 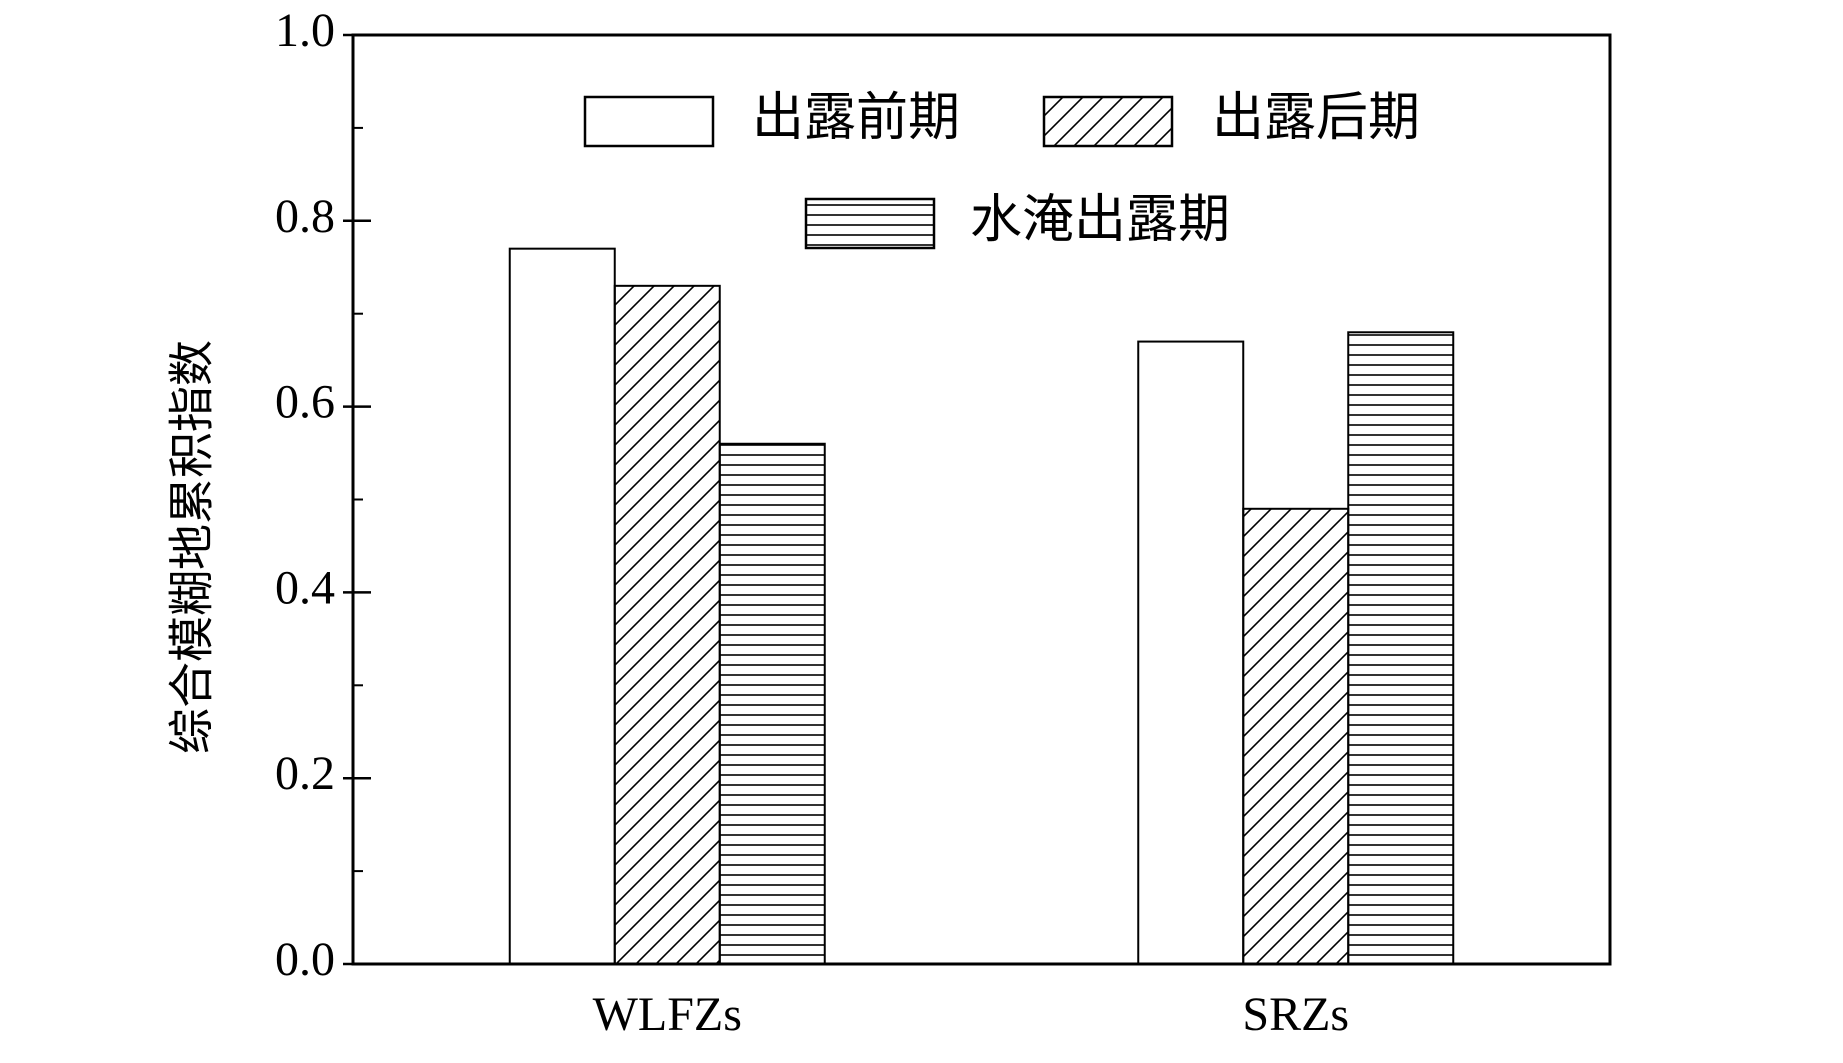 I want to click on x-tick-label: WLFZs, so click(x=667, y=1014).